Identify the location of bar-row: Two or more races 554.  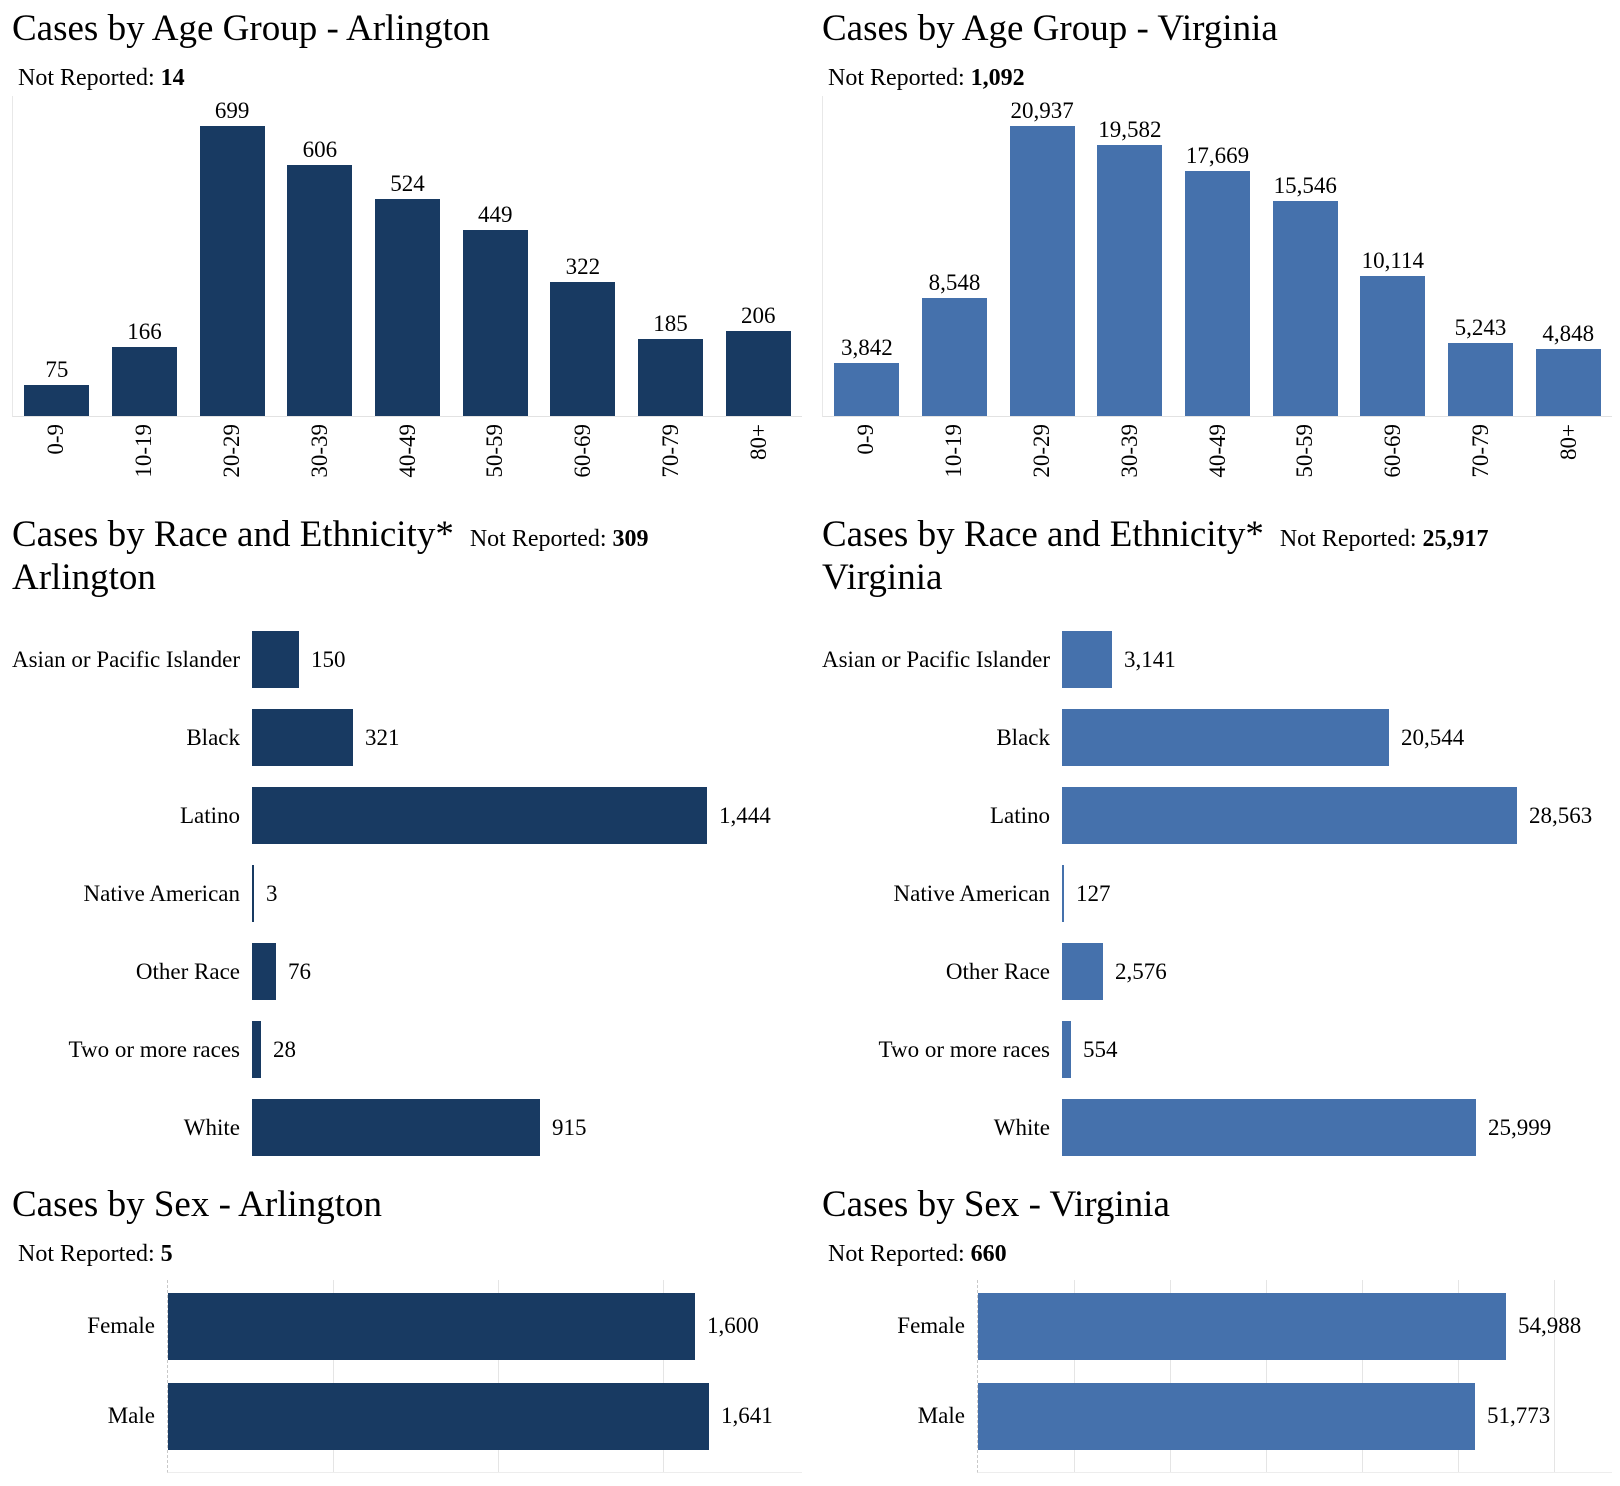
(1217, 1050).